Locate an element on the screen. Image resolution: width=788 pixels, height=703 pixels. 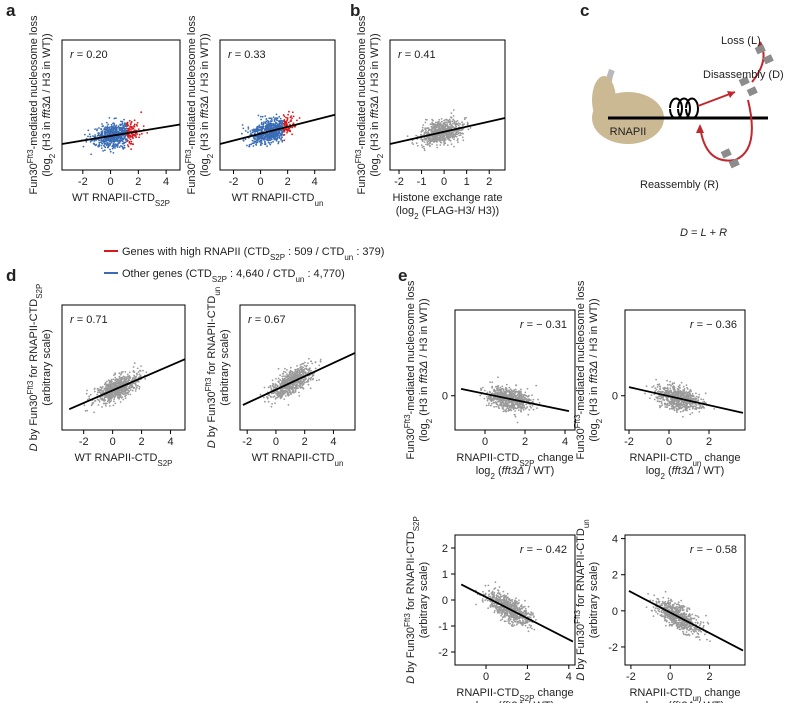
text-part: (H3 in is located at coordinates (375, 135).